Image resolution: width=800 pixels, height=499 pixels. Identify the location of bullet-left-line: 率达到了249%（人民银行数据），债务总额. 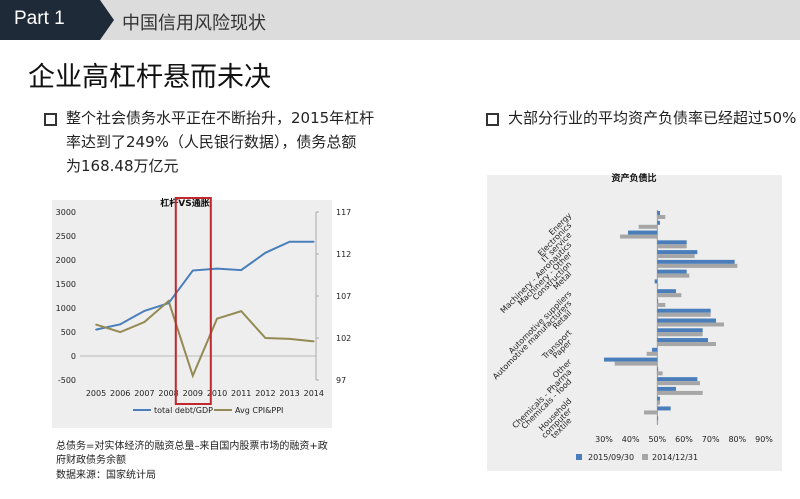
(211, 142).